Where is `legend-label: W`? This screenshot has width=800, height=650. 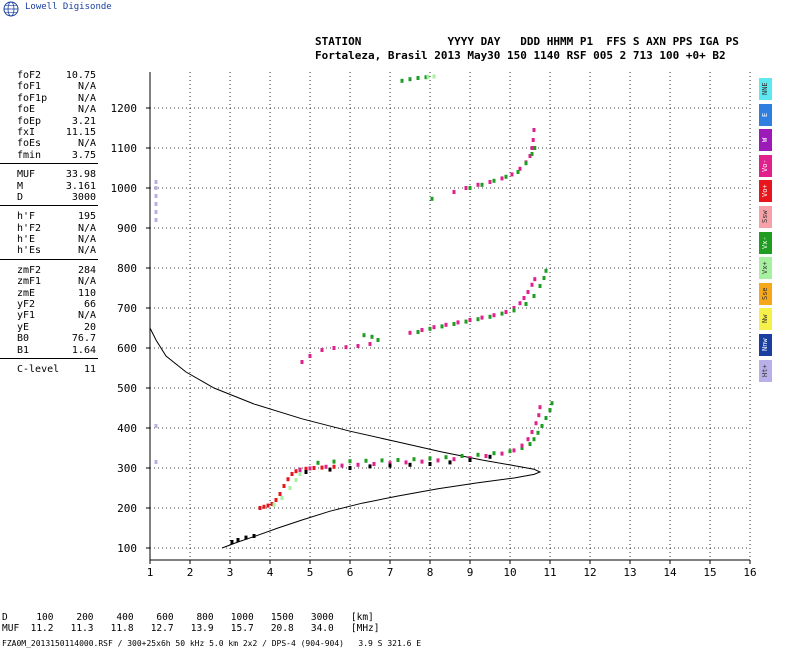
legend-label: W is located at coordinates (765, 140).